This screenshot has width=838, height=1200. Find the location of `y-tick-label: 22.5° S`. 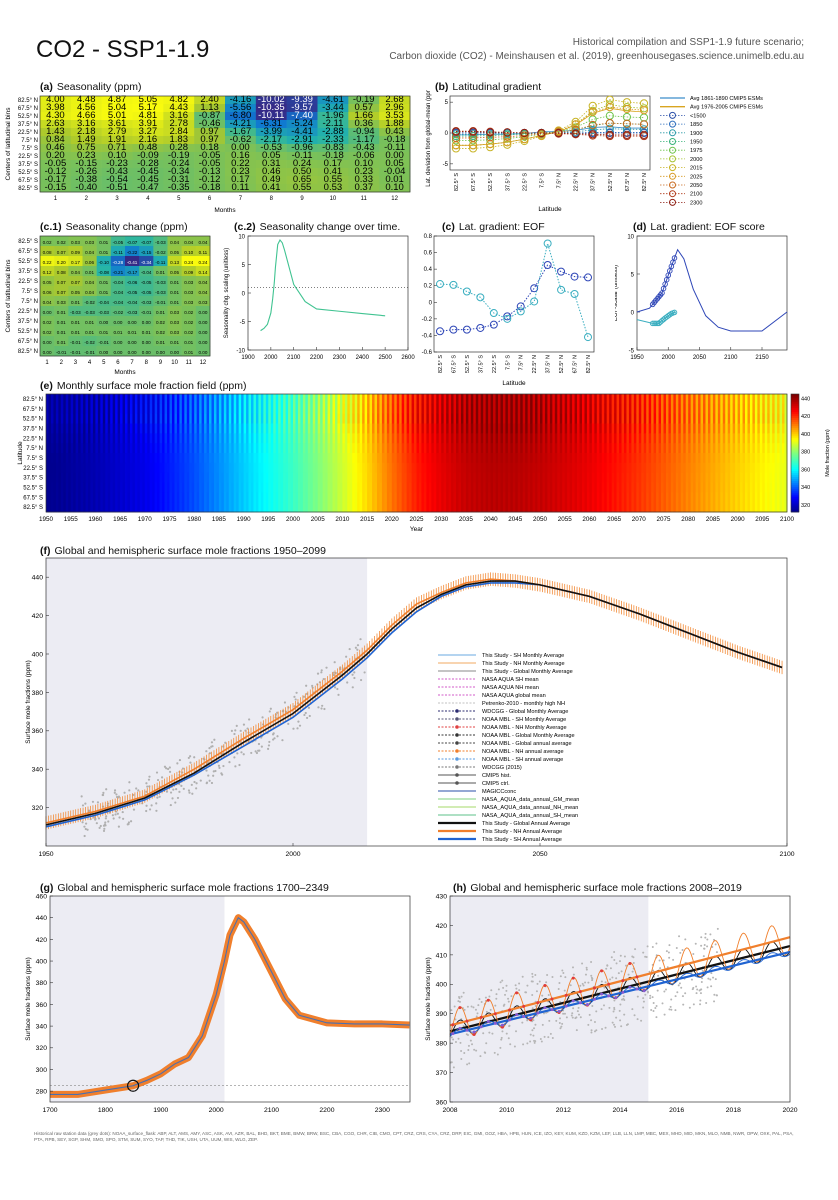

y-tick-label: 22.5° S is located at coordinates (28, 157).